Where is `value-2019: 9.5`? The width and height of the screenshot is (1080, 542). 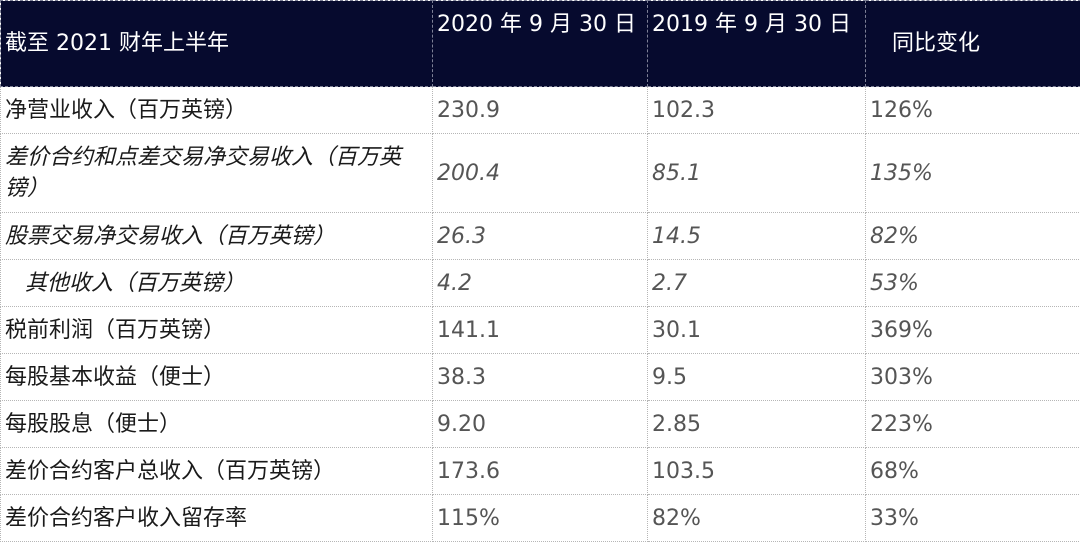
value-2019: 9.5 is located at coordinates (757, 377).